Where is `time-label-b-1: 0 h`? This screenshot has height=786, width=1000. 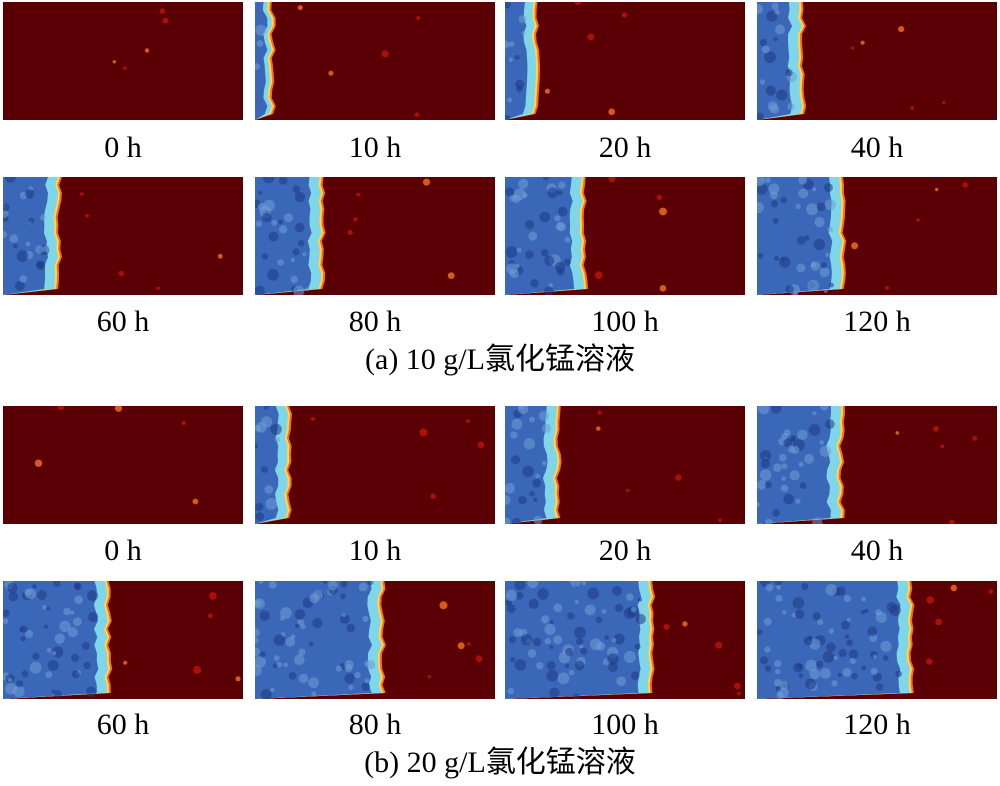 time-label-b-1: 0 h is located at coordinates (123, 550).